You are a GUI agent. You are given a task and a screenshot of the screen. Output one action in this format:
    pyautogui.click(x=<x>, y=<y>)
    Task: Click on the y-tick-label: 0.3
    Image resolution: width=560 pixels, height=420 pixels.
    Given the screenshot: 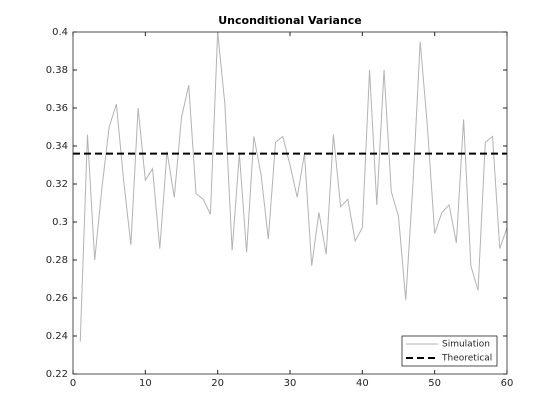 What is the action you would take?
    pyautogui.click(x=60, y=222)
    